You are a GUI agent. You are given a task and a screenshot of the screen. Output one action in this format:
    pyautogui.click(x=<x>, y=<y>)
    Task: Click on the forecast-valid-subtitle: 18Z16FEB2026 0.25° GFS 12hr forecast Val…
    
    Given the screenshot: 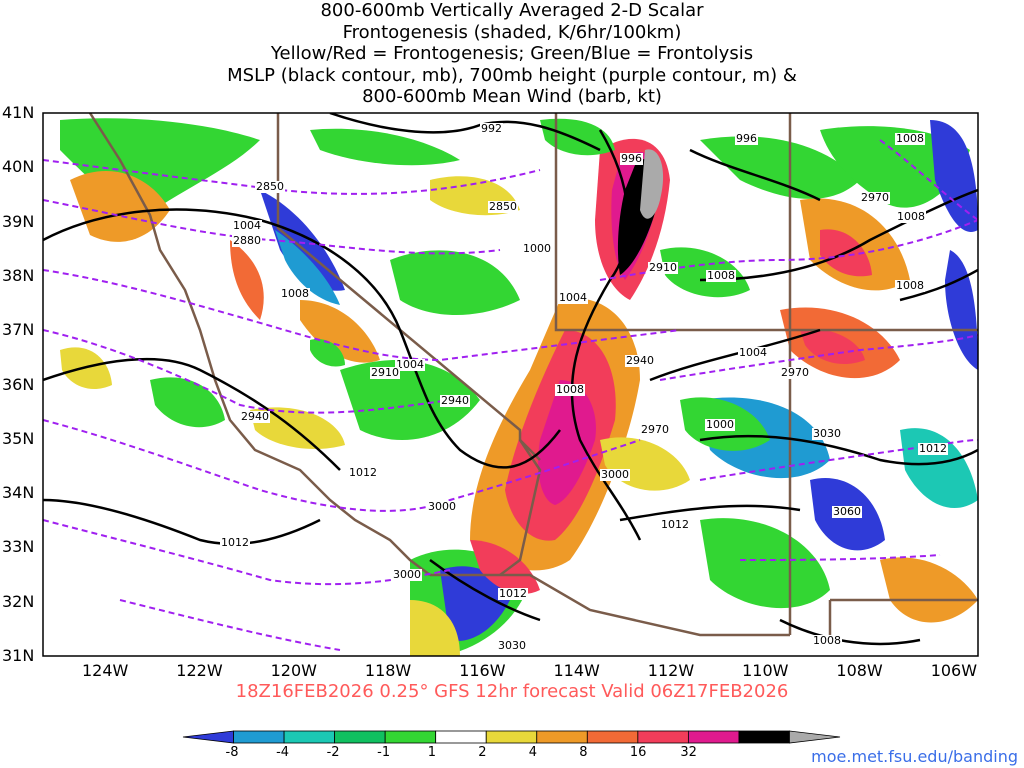 What is the action you would take?
    pyautogui.click(x=512, y=691)
    